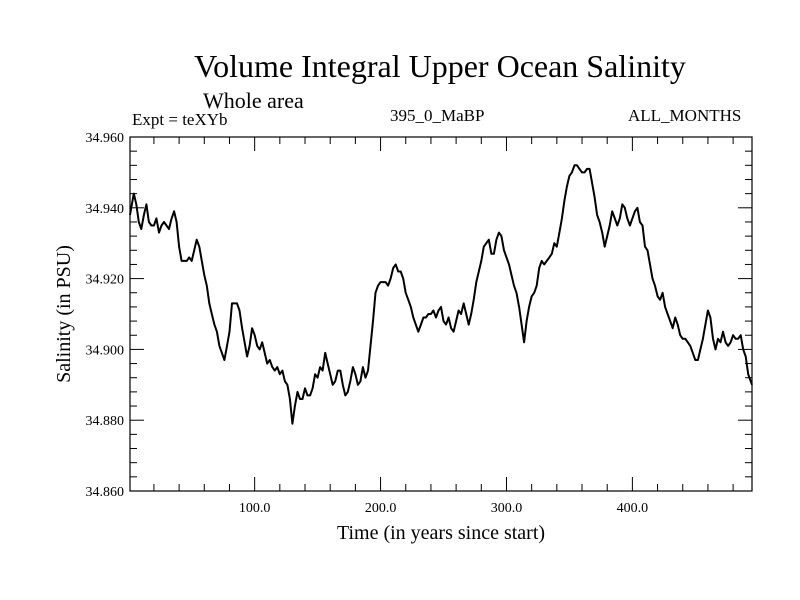  Describe the element at coordinates (180, 119) in the screenshot. I see `experiment-label: Expt = teXYb` at that location.